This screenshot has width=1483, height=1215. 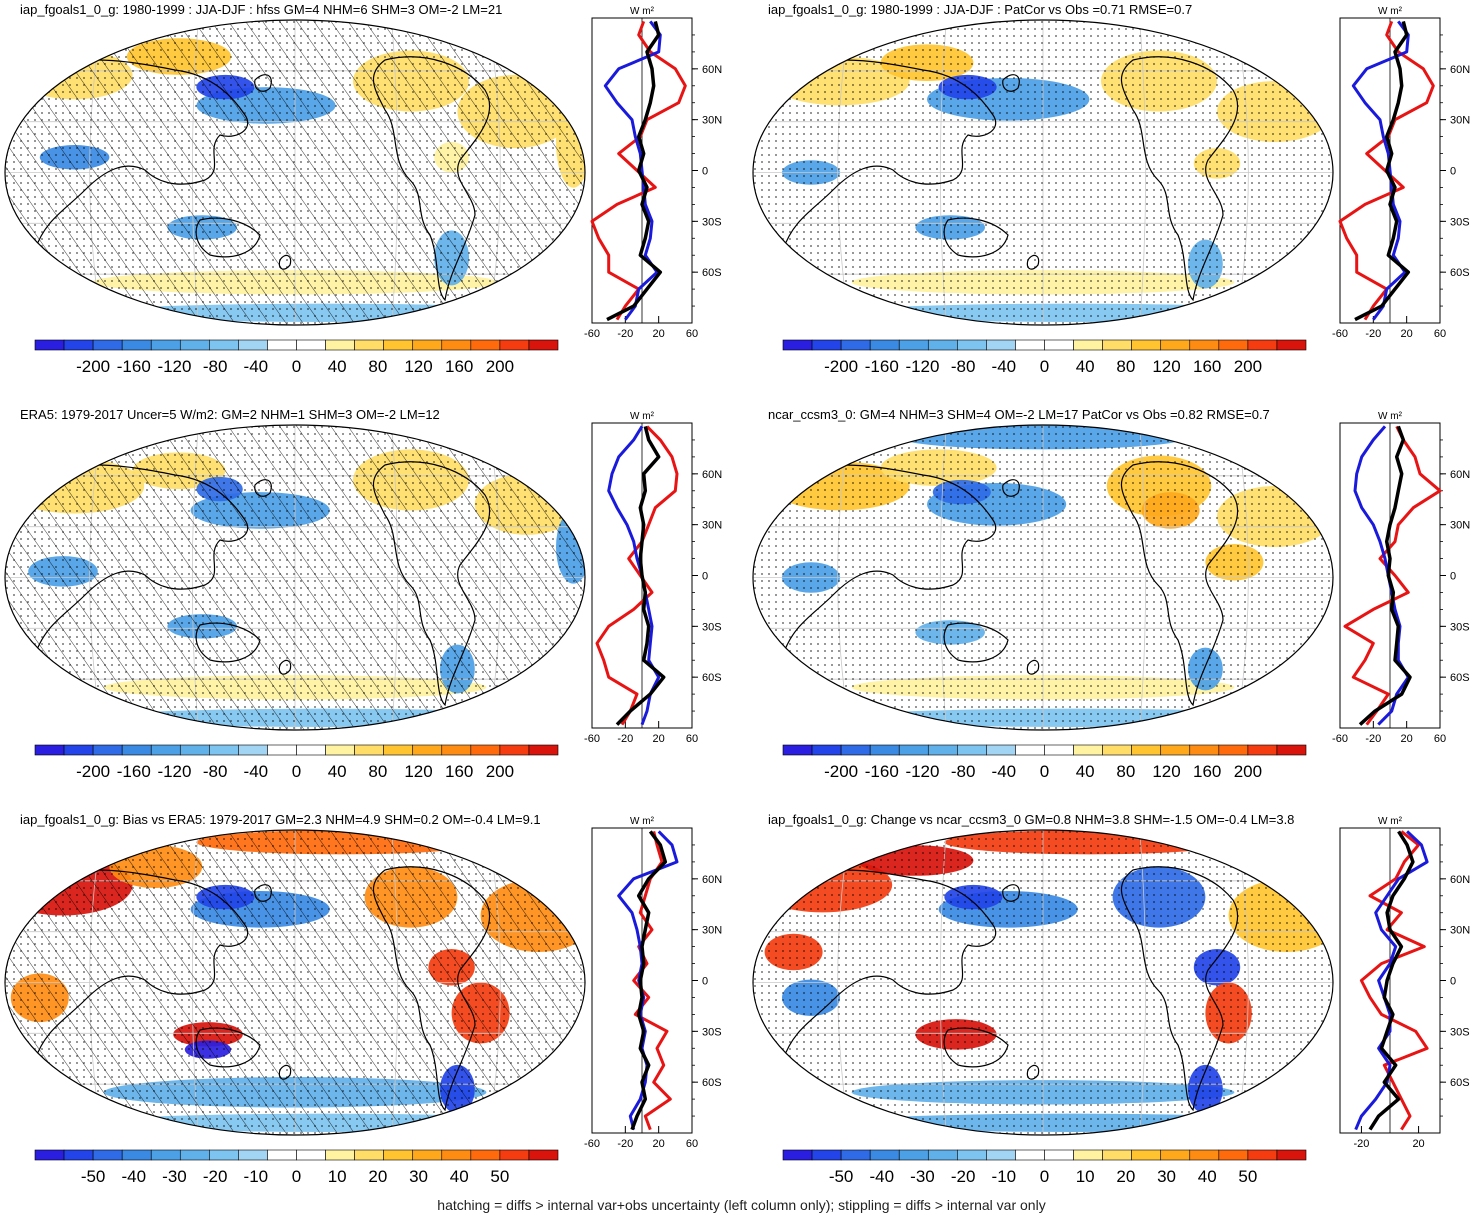 I want to click on colorbar-tick-label: 160, so click(x=459, y=771).